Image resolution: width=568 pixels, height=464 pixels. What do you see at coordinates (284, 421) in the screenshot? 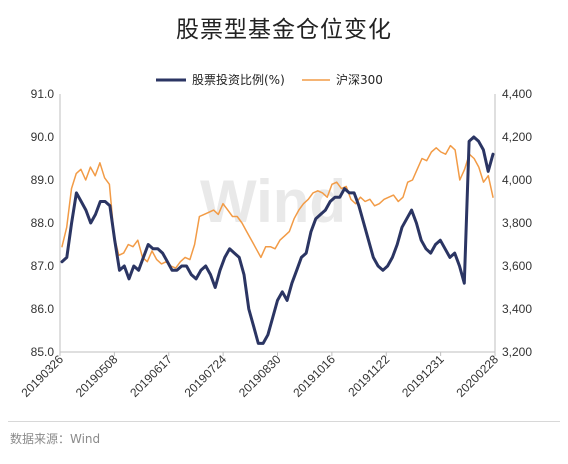
I see `footer-divider` at bounding box center [284, 421].